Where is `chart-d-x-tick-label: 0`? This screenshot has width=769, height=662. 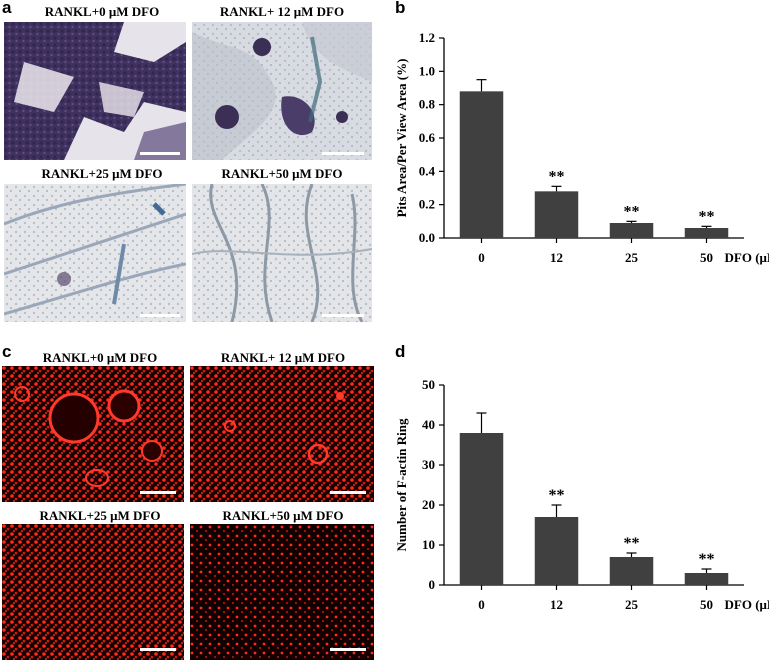
chart-d-x-tick-label: 0 is located at coordinates (481, 604).